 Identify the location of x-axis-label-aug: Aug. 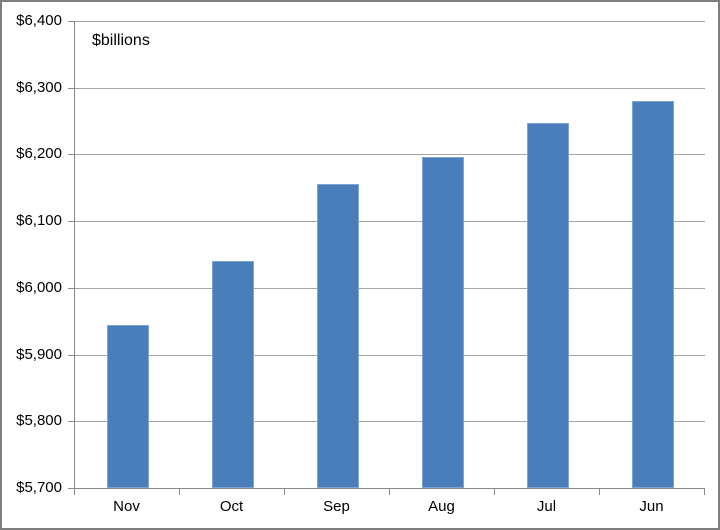
(441, 506).